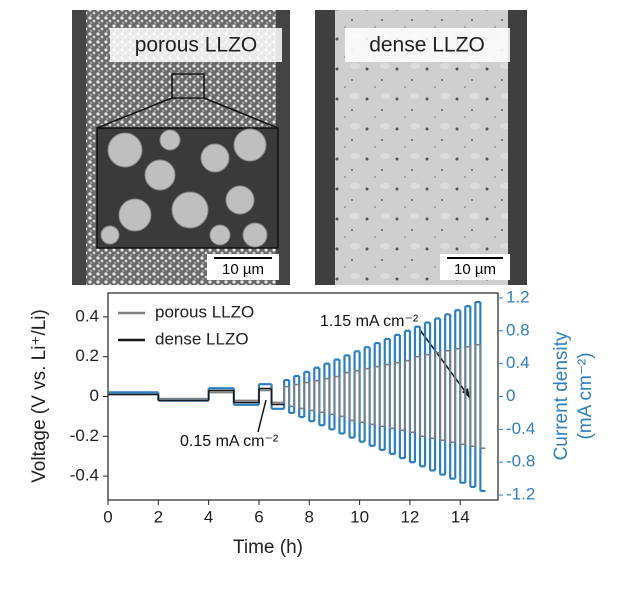 This screenshot has width=619, height=589. I want to click on image-label: dense LLZO, so click(427, 45).